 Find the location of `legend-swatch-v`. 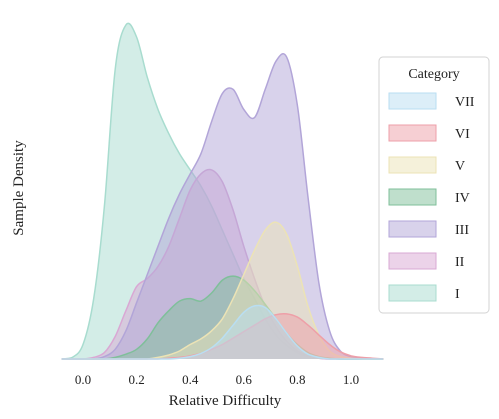

legend-swatch-v is located at coordinates (412, 165).